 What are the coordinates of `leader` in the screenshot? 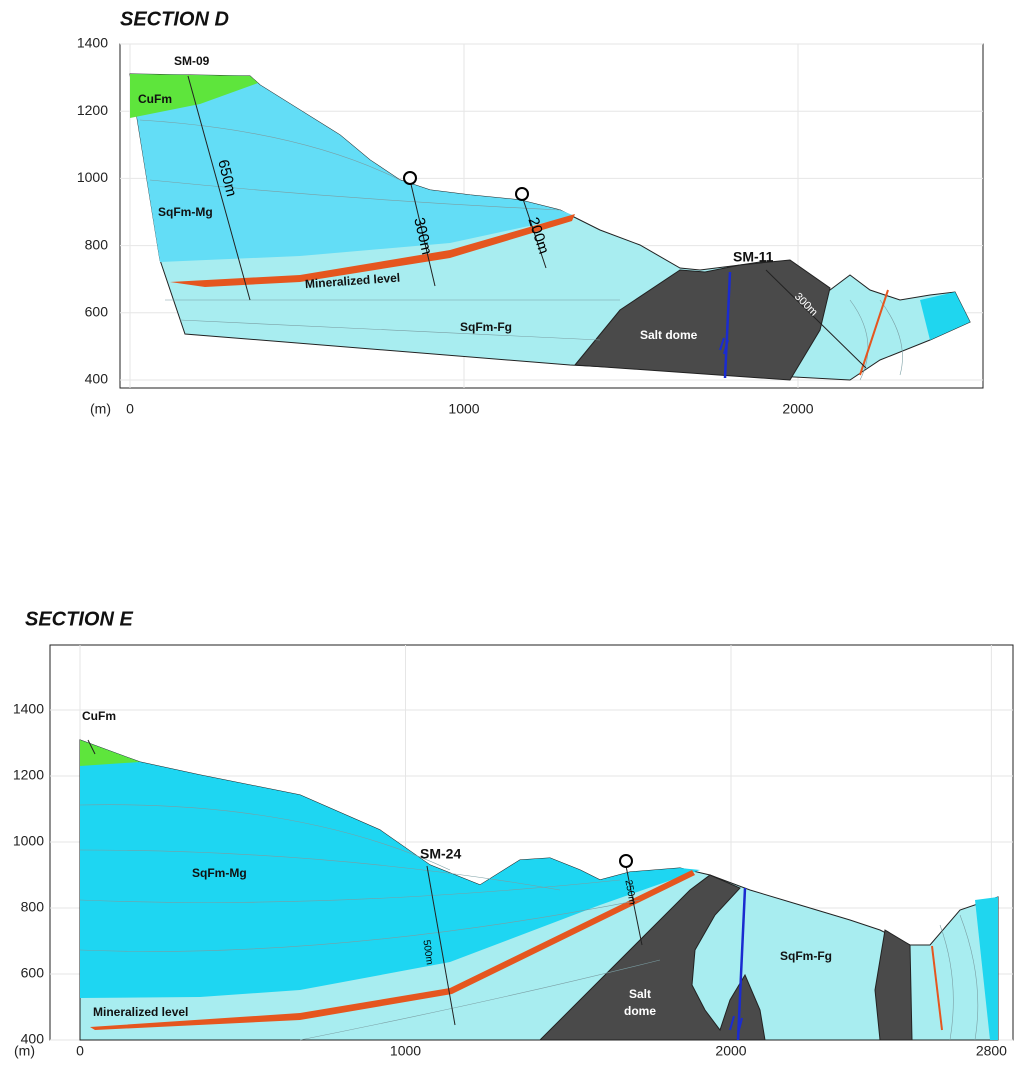 It's located at (91, 747).